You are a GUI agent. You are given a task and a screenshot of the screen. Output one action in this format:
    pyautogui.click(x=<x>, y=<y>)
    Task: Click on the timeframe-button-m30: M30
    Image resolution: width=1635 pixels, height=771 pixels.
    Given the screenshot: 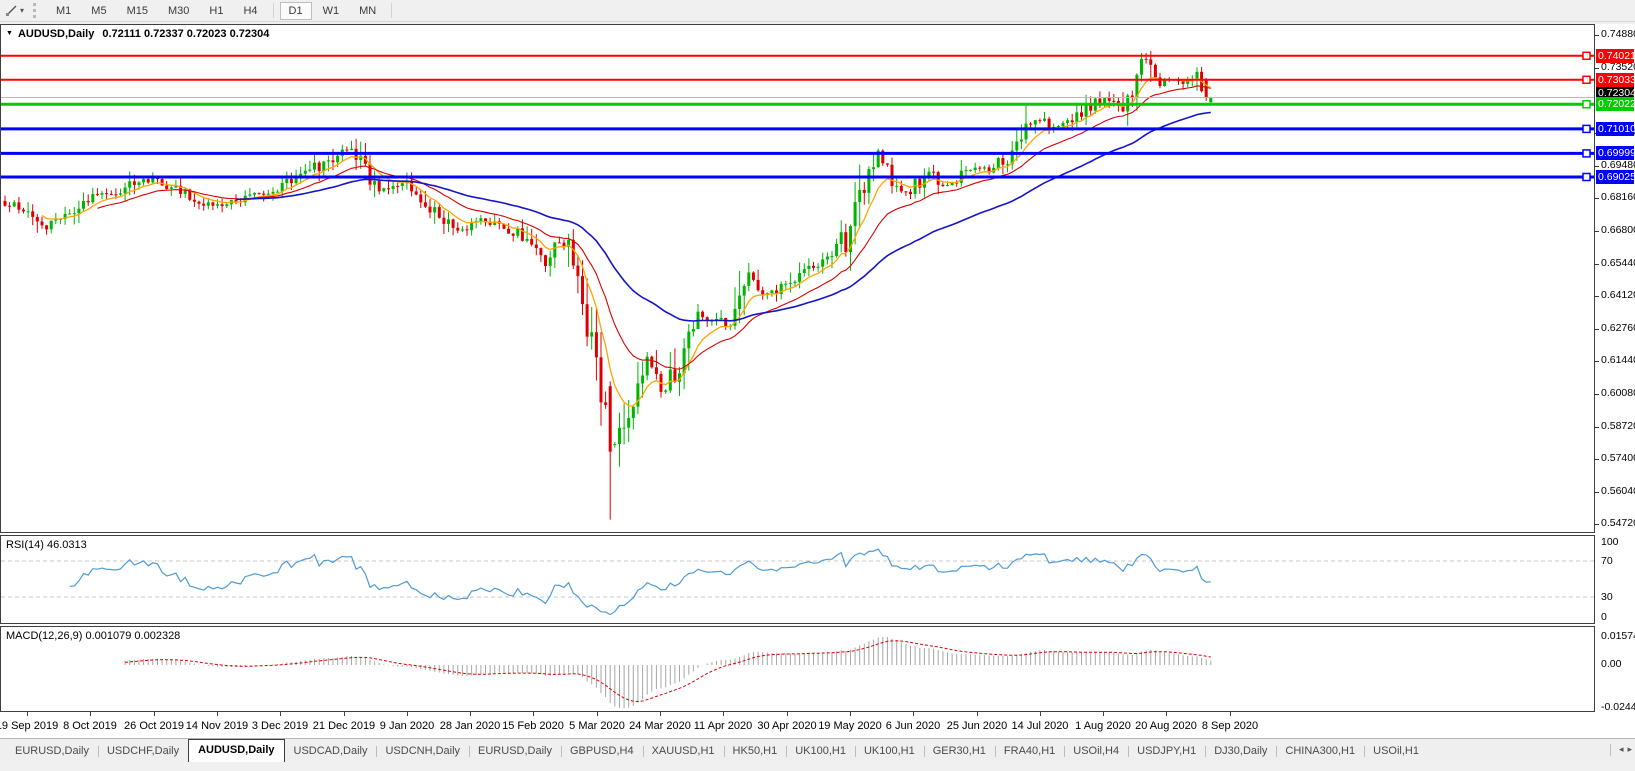 What is the action you would take?
    pyautogui.click(x=178, y=10)
    